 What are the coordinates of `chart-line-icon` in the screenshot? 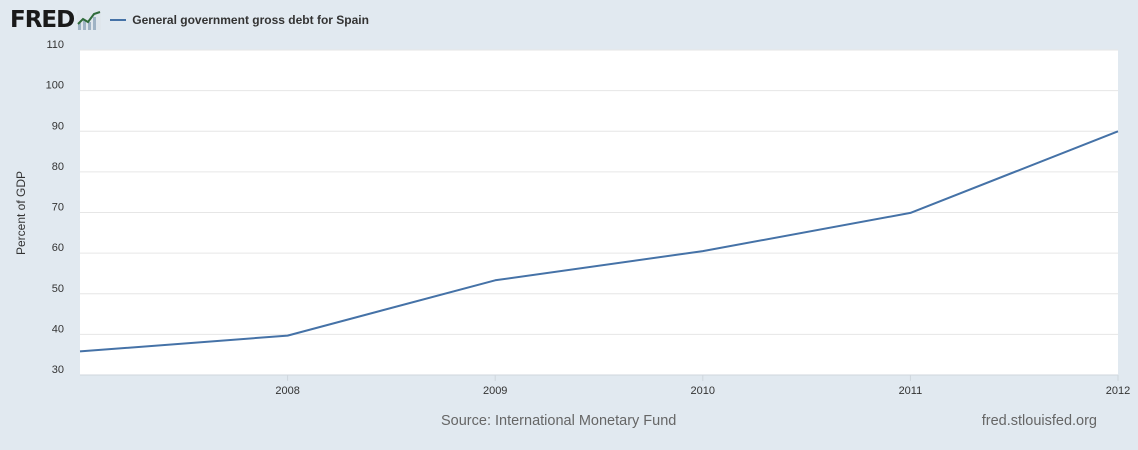 It's located at (89, 20).